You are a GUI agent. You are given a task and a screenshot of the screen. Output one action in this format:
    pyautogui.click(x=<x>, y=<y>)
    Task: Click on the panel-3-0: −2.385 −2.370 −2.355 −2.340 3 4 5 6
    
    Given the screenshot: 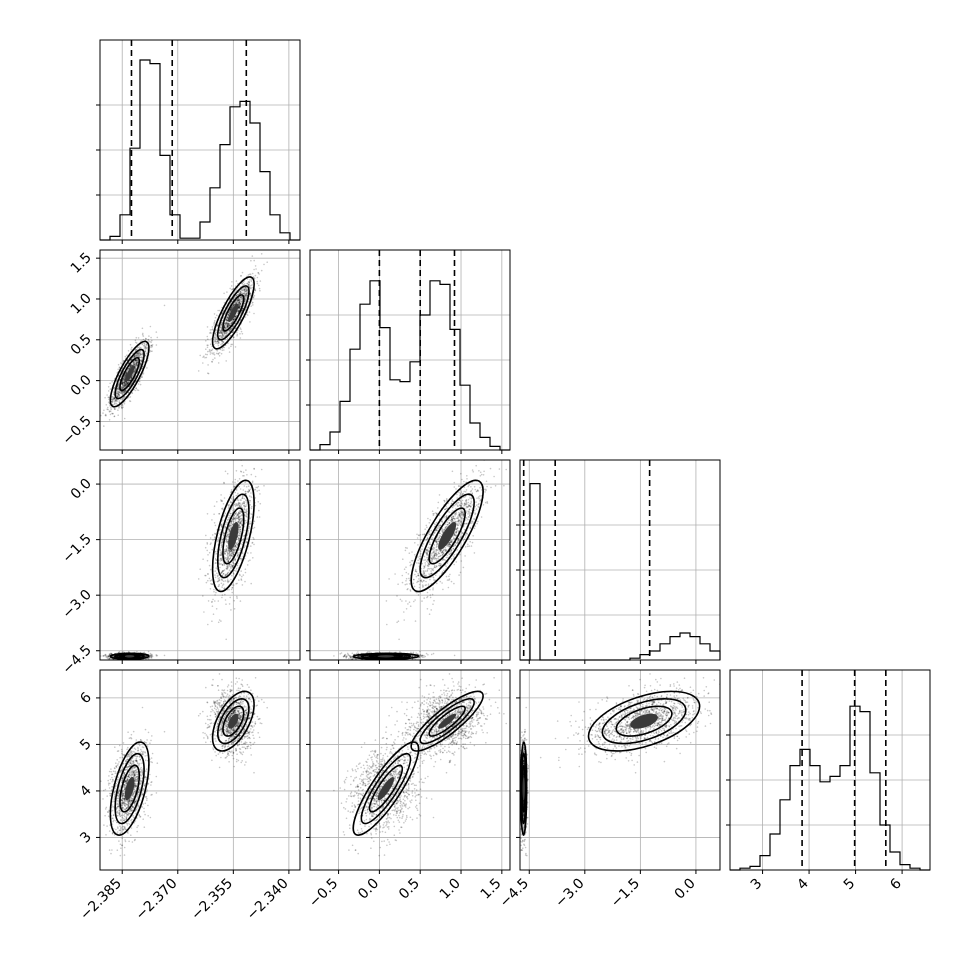 What is the action you would take?
    pyautogui.click(x=189, y=796)
    